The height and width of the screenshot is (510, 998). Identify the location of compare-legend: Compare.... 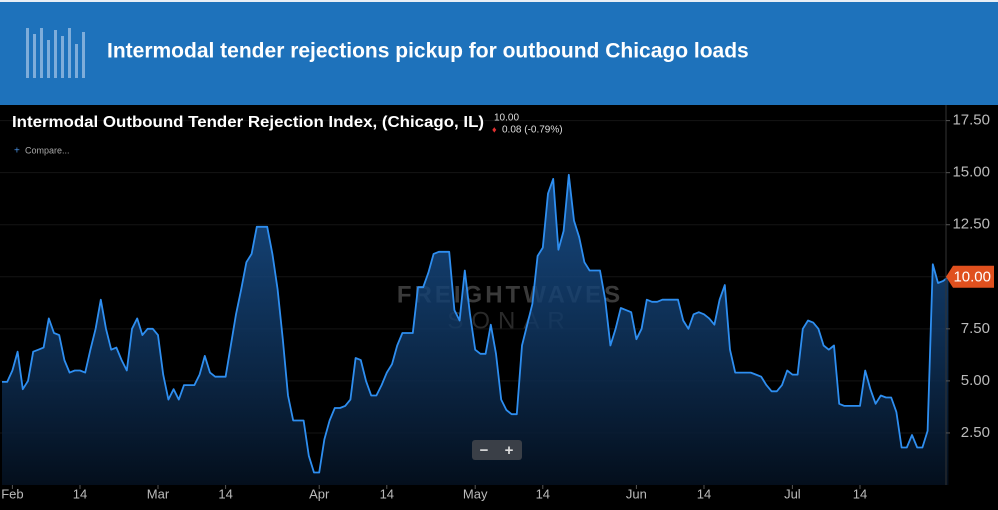
(47, 150).